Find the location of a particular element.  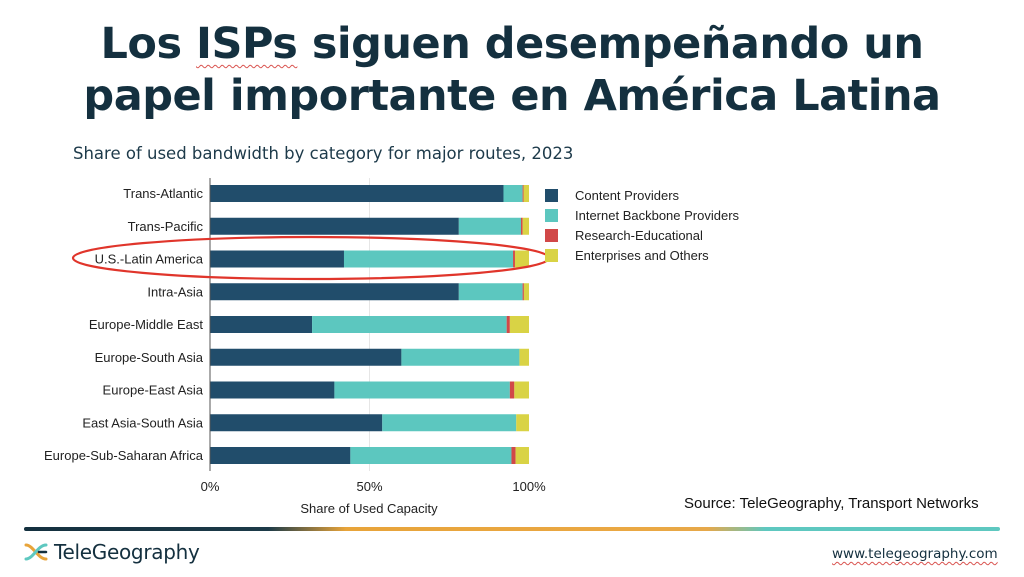

legend-label: Research-Educational is located at coordinates (639, 235).